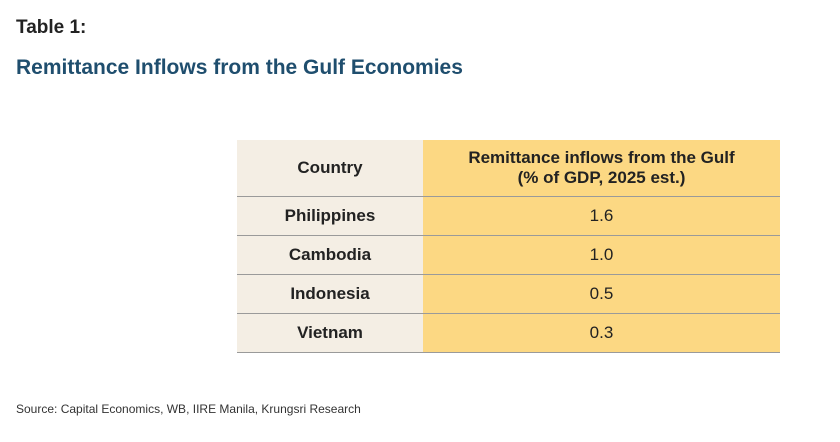 This screenshot has height=442, width=840. Describe the element at coordinates (330, 333) in the screenshot. I see `country-cell: Vietnam` at that location.